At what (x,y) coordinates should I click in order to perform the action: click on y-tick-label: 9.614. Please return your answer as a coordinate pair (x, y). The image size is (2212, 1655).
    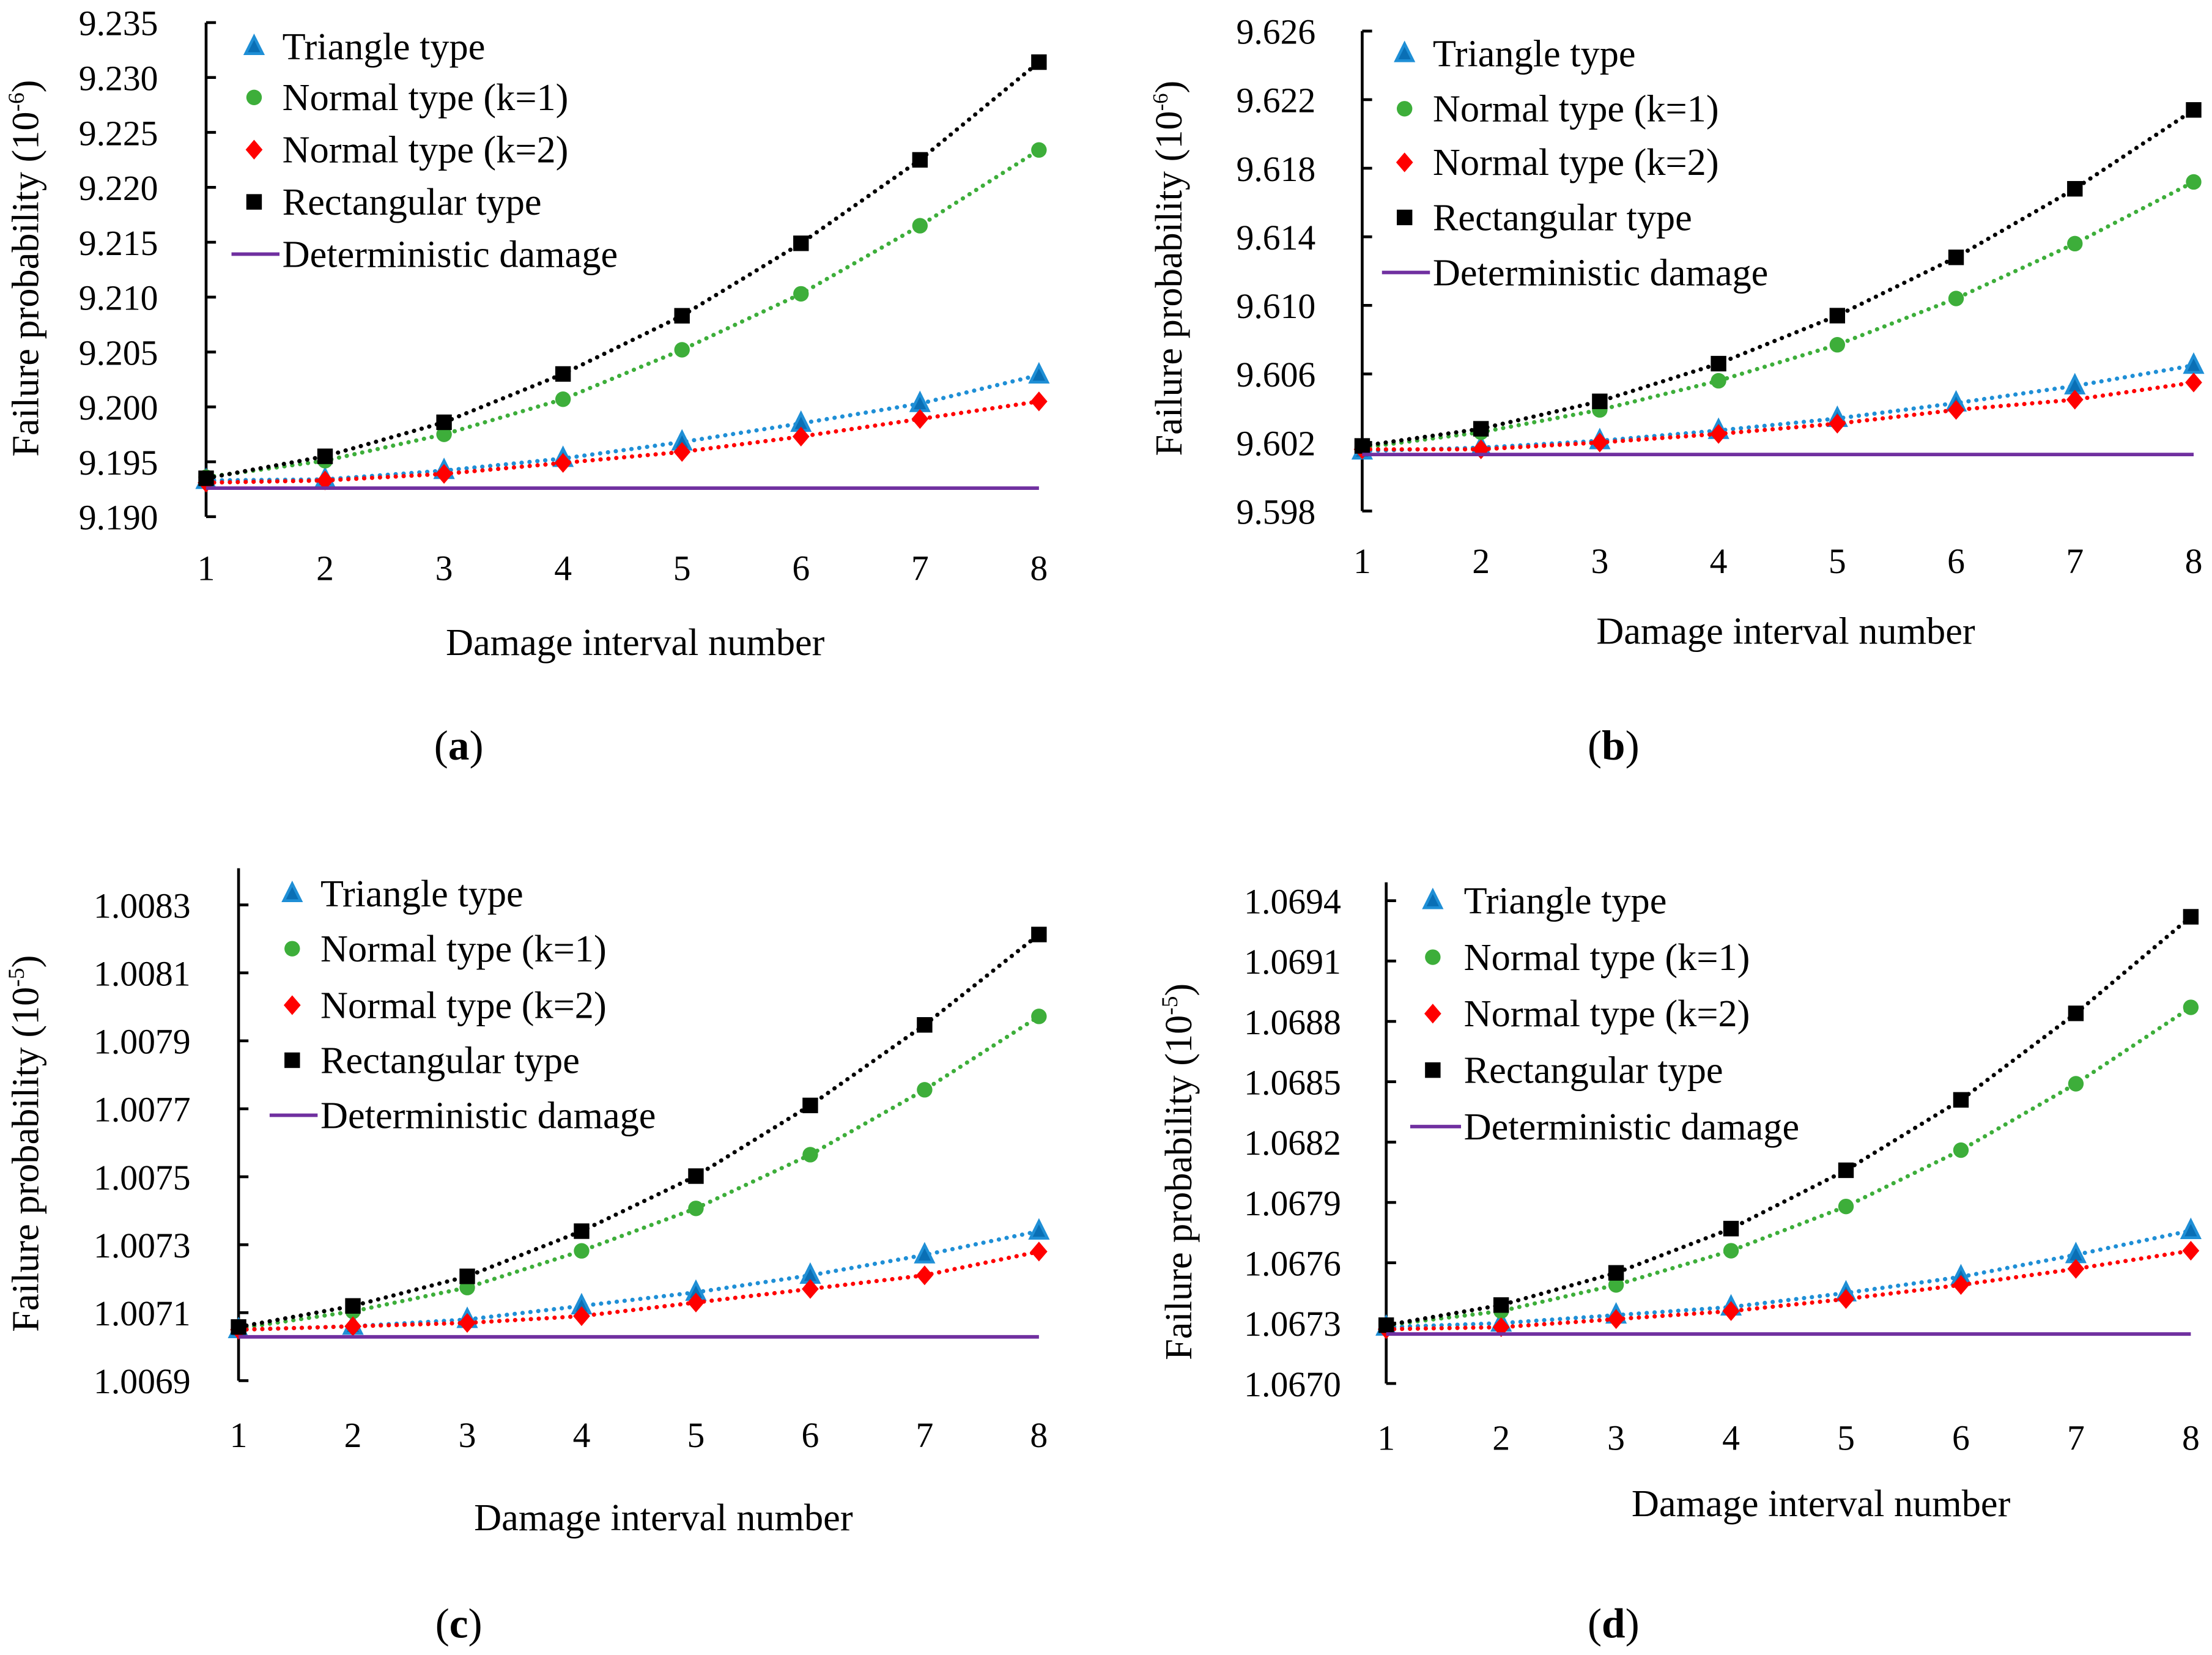
    Looking at the image, I should click on (1275, 238).